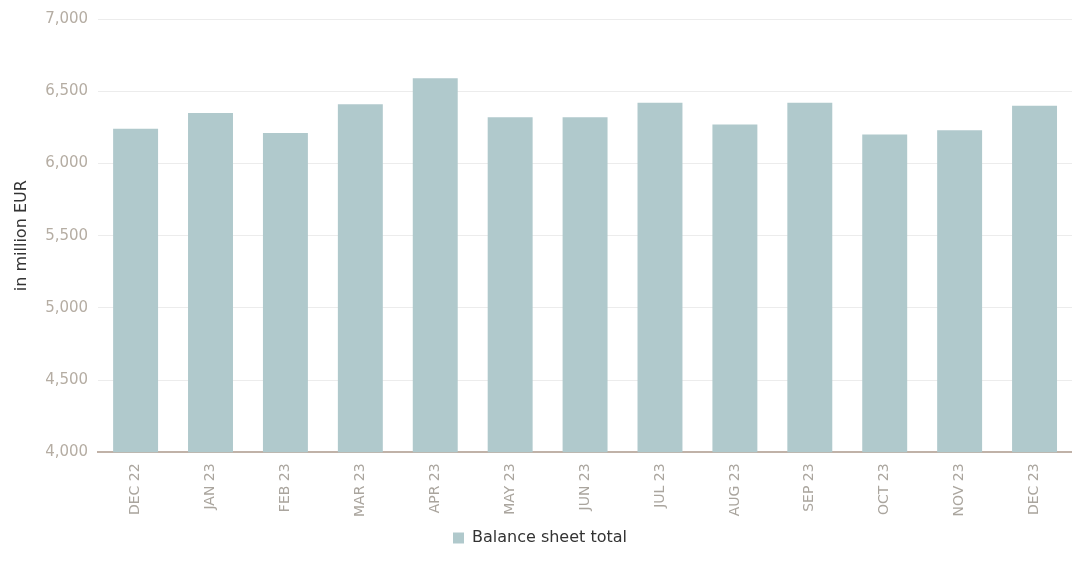 Image resolution: width=1072 pixels, height=564 pixels. Describe the element at coordinates (134, 489) in the screenshot. I see `x-tick-label: DEC 22` at that location.